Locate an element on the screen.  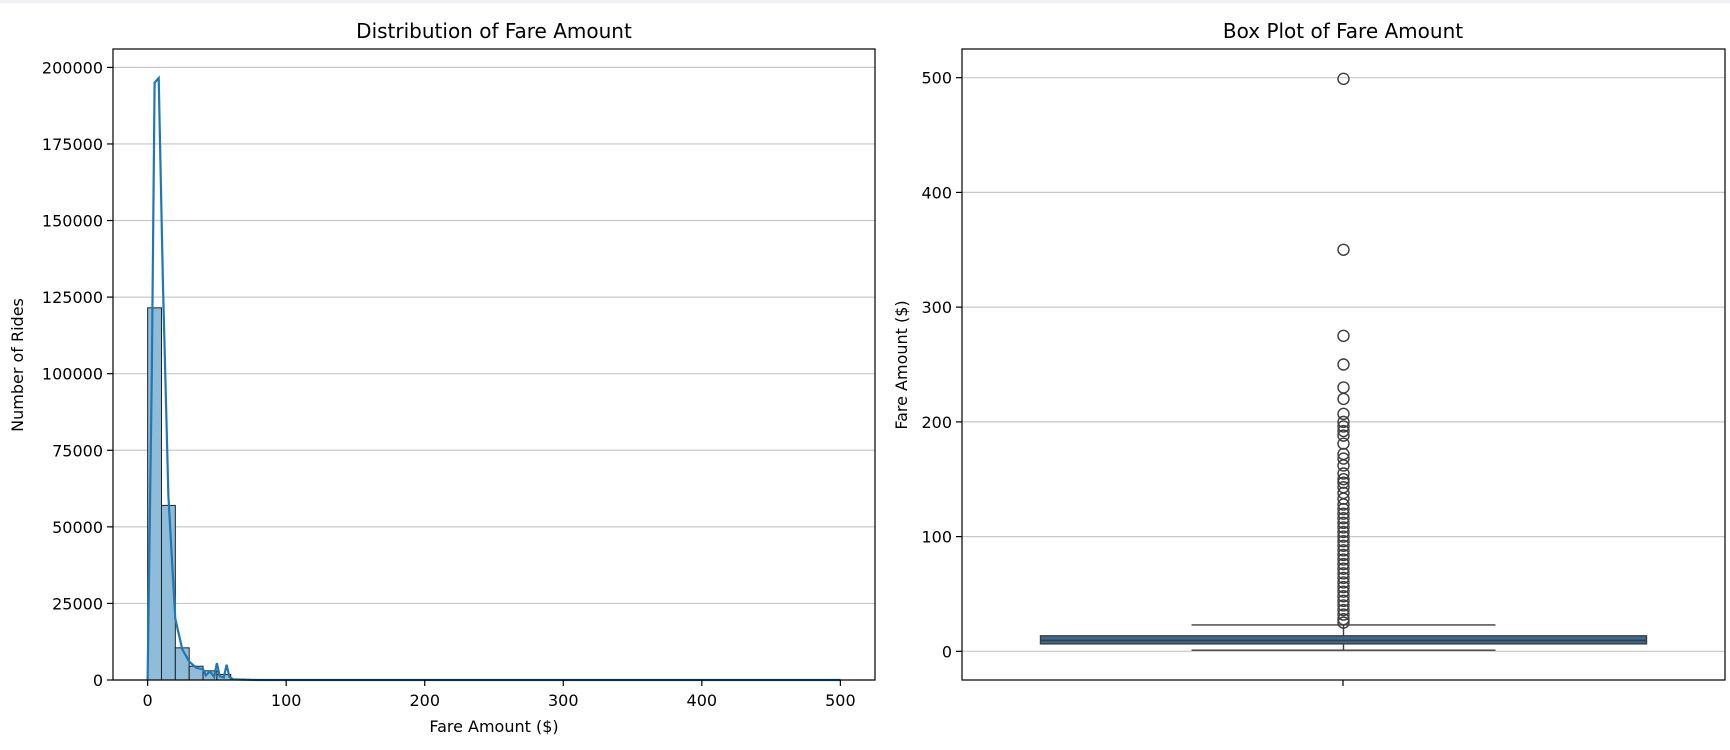
histogram-bar is located at coordinates (182, 664).